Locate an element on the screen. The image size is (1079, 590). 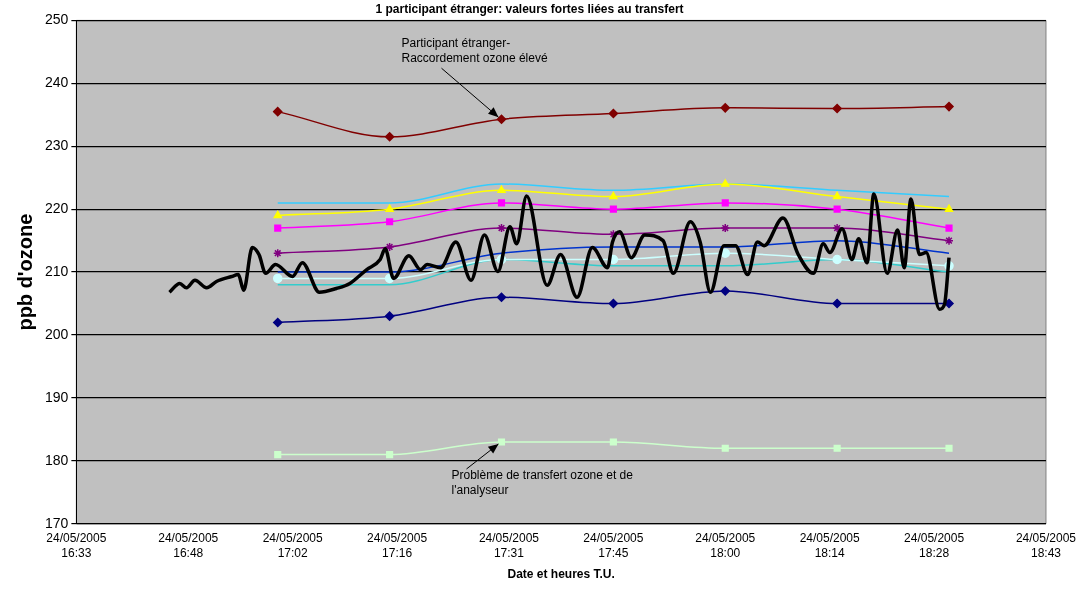
annotation: Participant étranger- Raccordement ozone élevé is located at coordinates (474, 50).